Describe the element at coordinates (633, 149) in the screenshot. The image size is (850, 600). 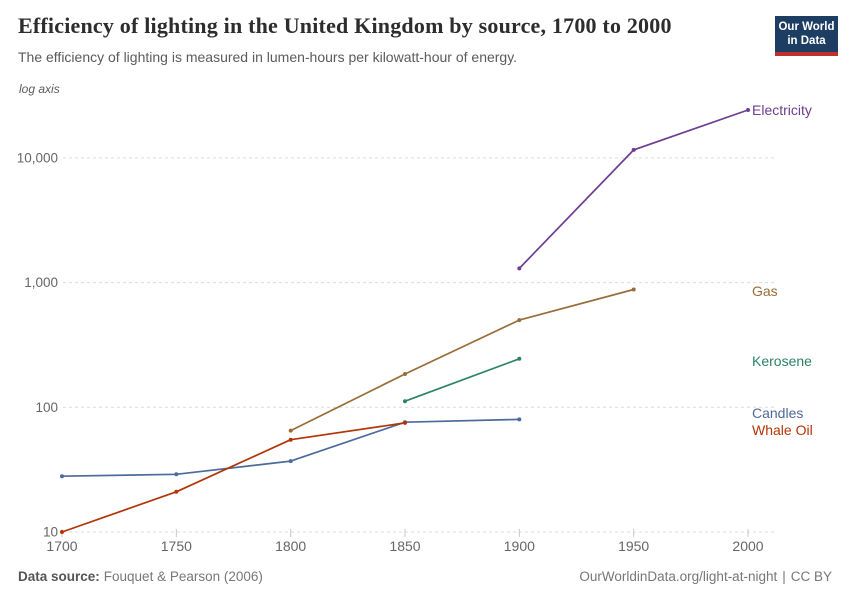
I see `data-point-electricity-1950` at that location.